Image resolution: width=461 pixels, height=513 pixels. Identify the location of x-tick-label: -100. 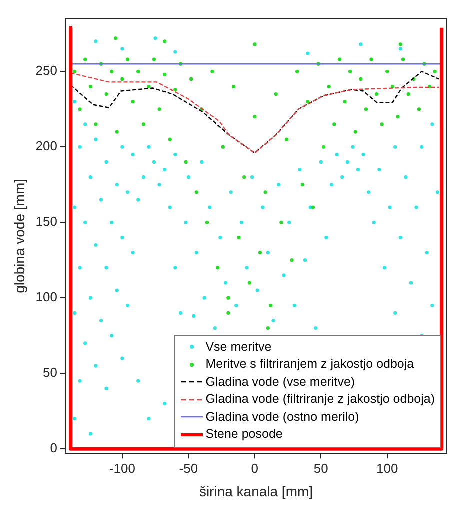
(122, 468).